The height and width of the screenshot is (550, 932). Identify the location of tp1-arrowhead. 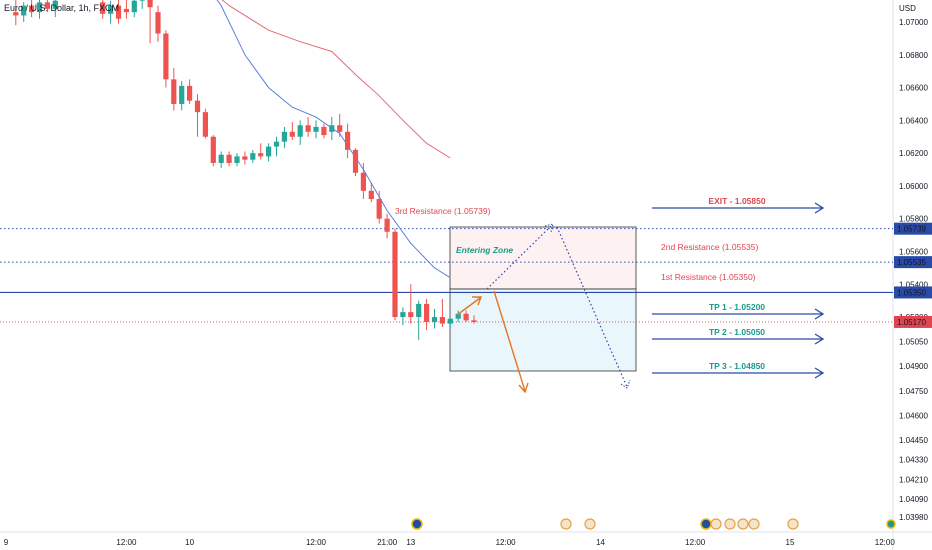
(819, 314).